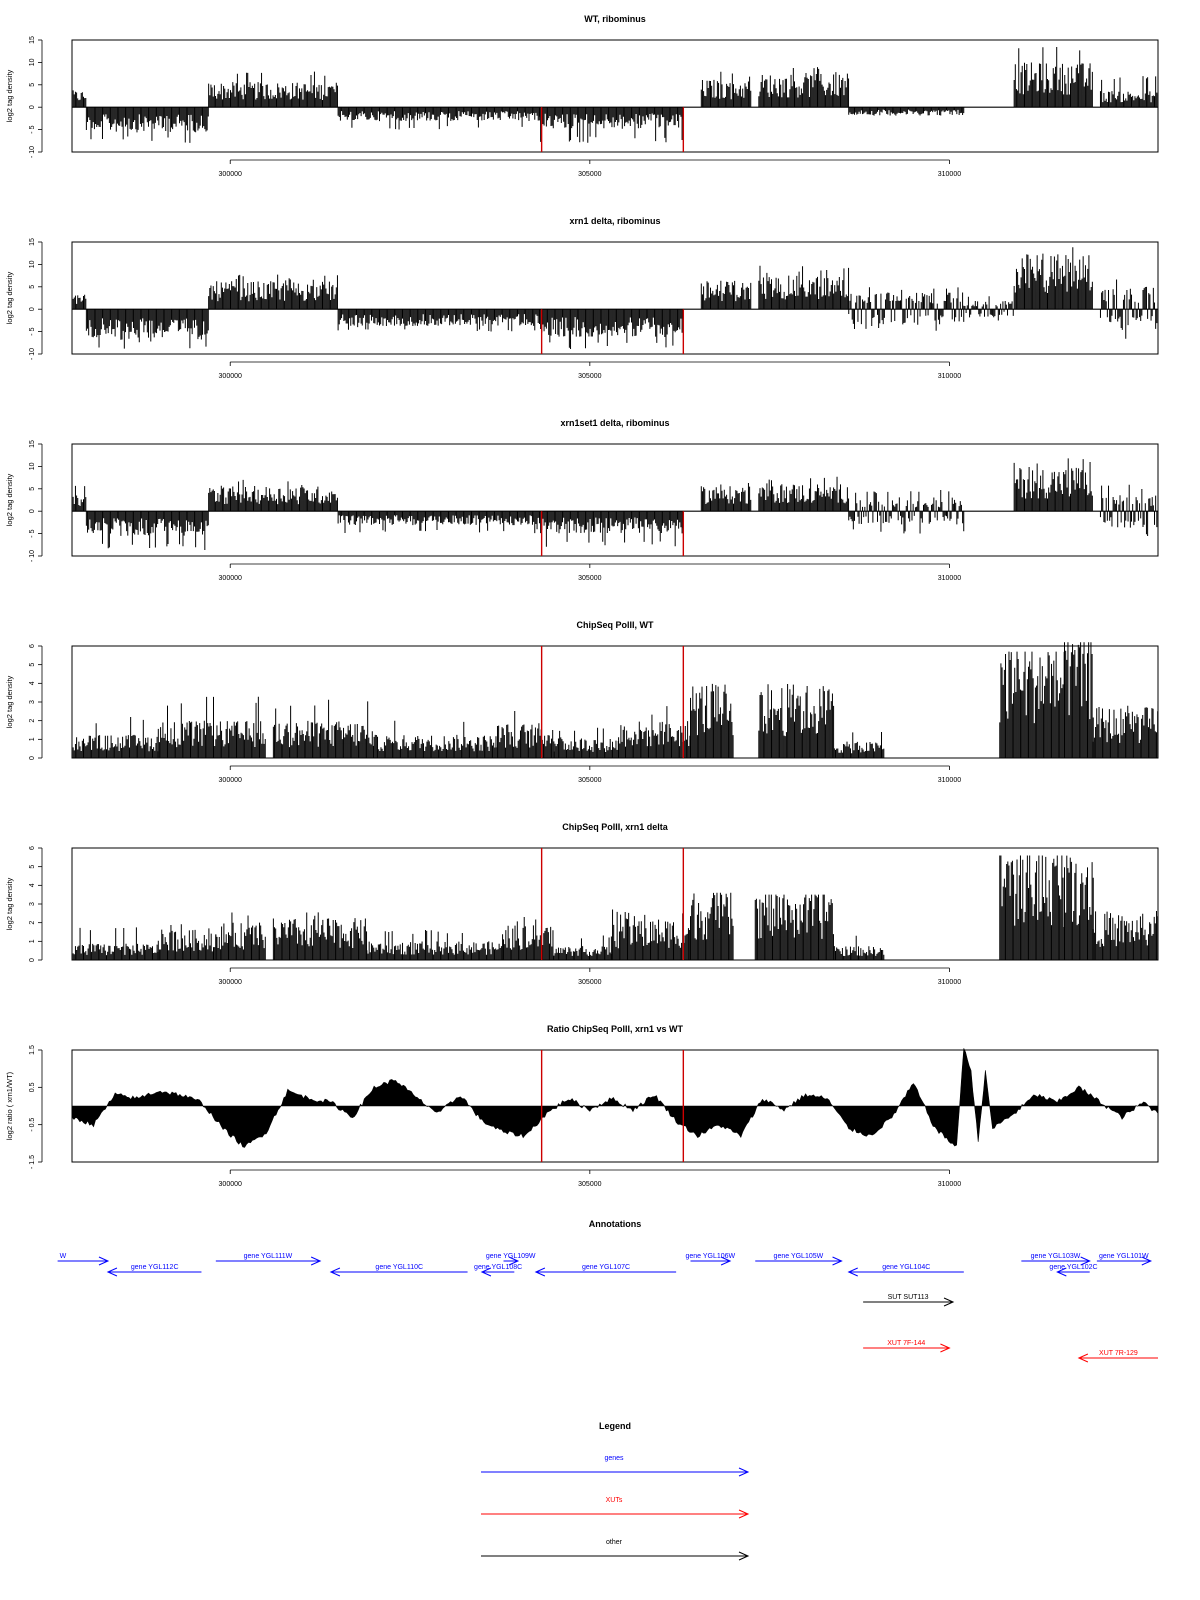  I want to click on gene-label: gene YGL109W, so click(511, 1256).